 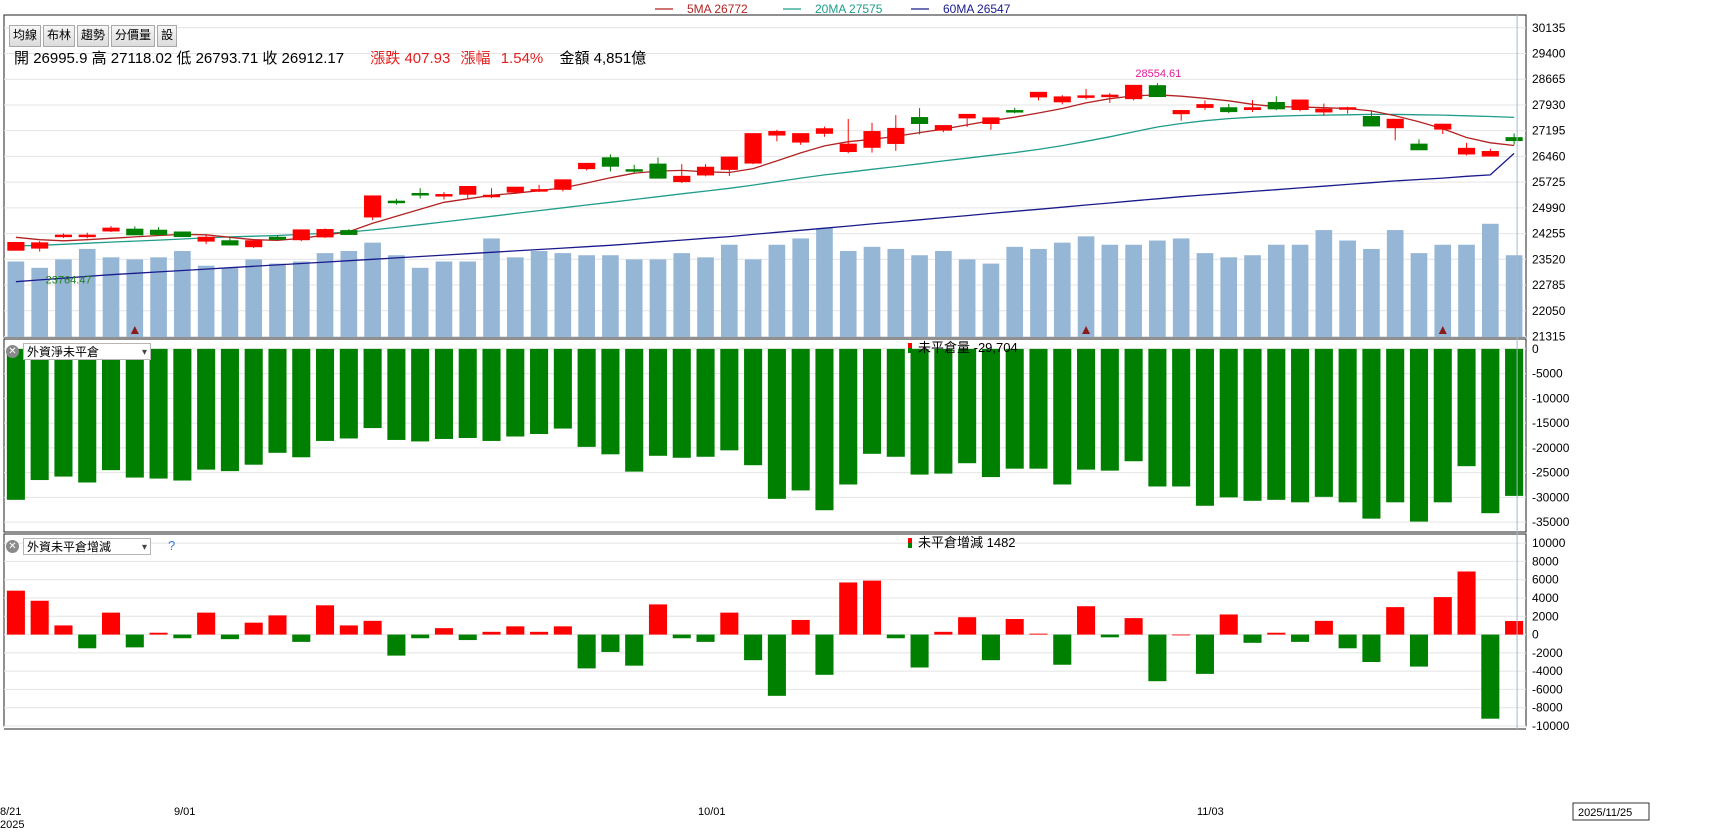 I want to click on ma20-line, so click(x=765, y=180).